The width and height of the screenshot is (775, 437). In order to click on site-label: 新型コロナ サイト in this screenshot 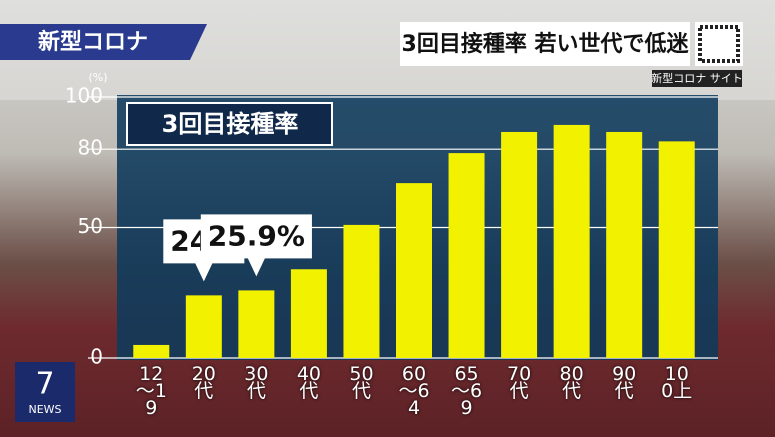, I will do `click(697, 78)`.